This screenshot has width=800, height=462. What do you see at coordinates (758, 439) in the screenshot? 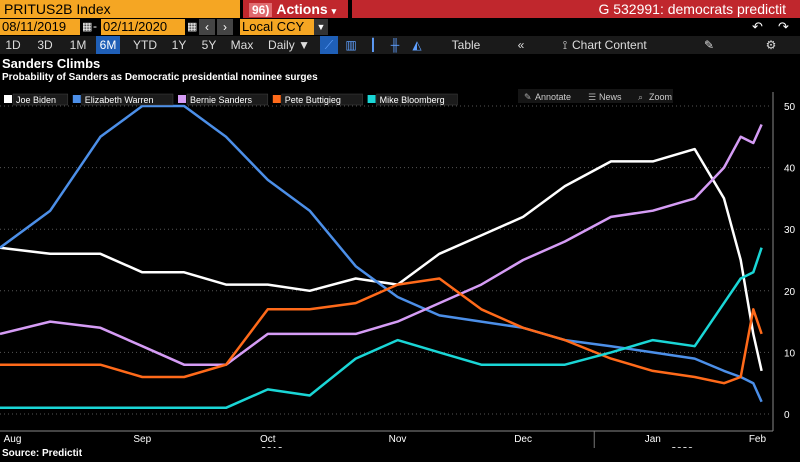
I see `x-tick-label: Feb` at bounding box center [758, 439].